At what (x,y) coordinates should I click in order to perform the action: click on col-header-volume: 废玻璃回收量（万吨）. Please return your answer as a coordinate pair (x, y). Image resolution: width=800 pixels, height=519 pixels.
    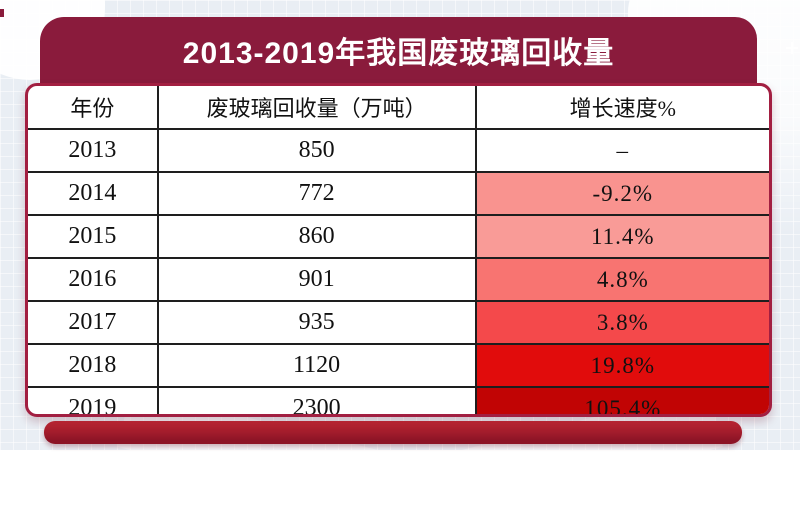
    Looking at the image, I should click on (316, 107).